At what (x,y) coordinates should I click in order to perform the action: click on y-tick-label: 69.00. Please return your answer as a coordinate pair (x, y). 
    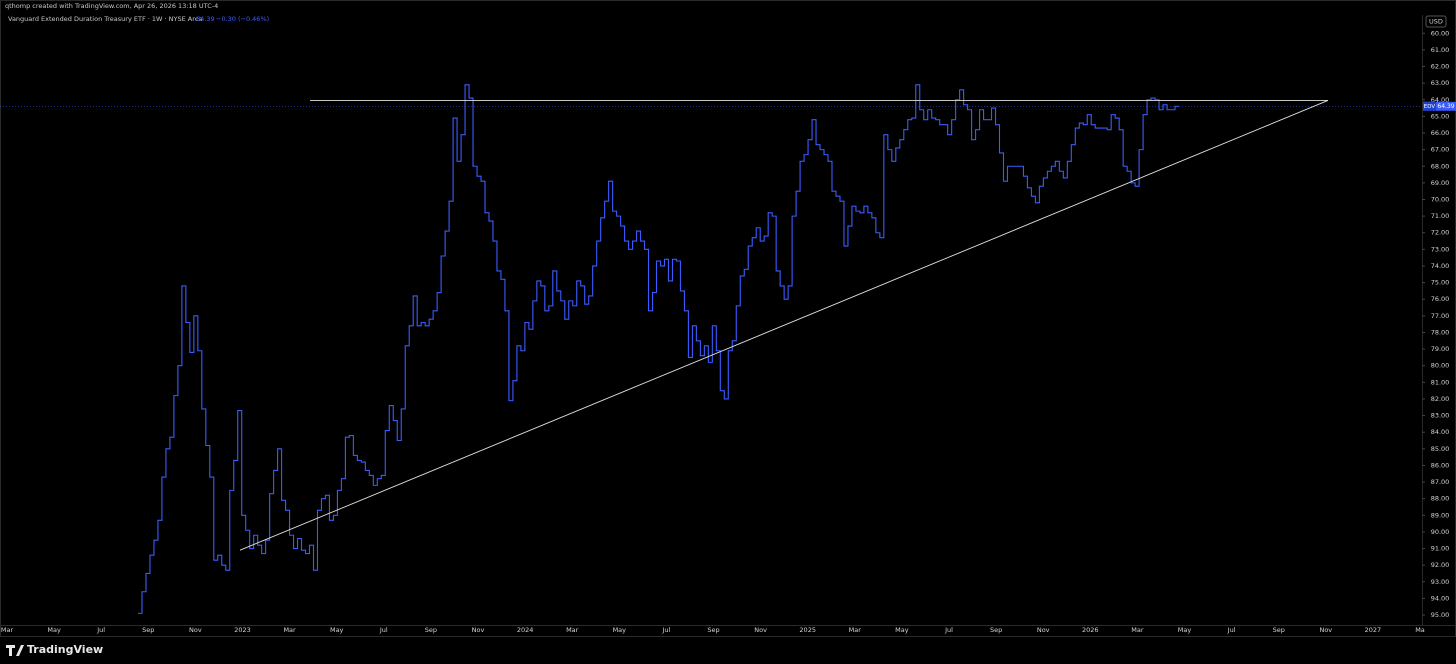
    Looking at the image, I should click on (1440, 183).